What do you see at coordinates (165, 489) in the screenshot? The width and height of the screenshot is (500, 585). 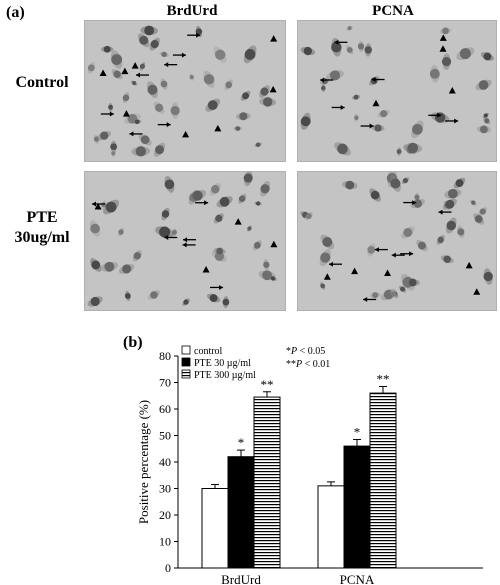 I see `y-tick-label: 30` at bounding box center [165, 489].